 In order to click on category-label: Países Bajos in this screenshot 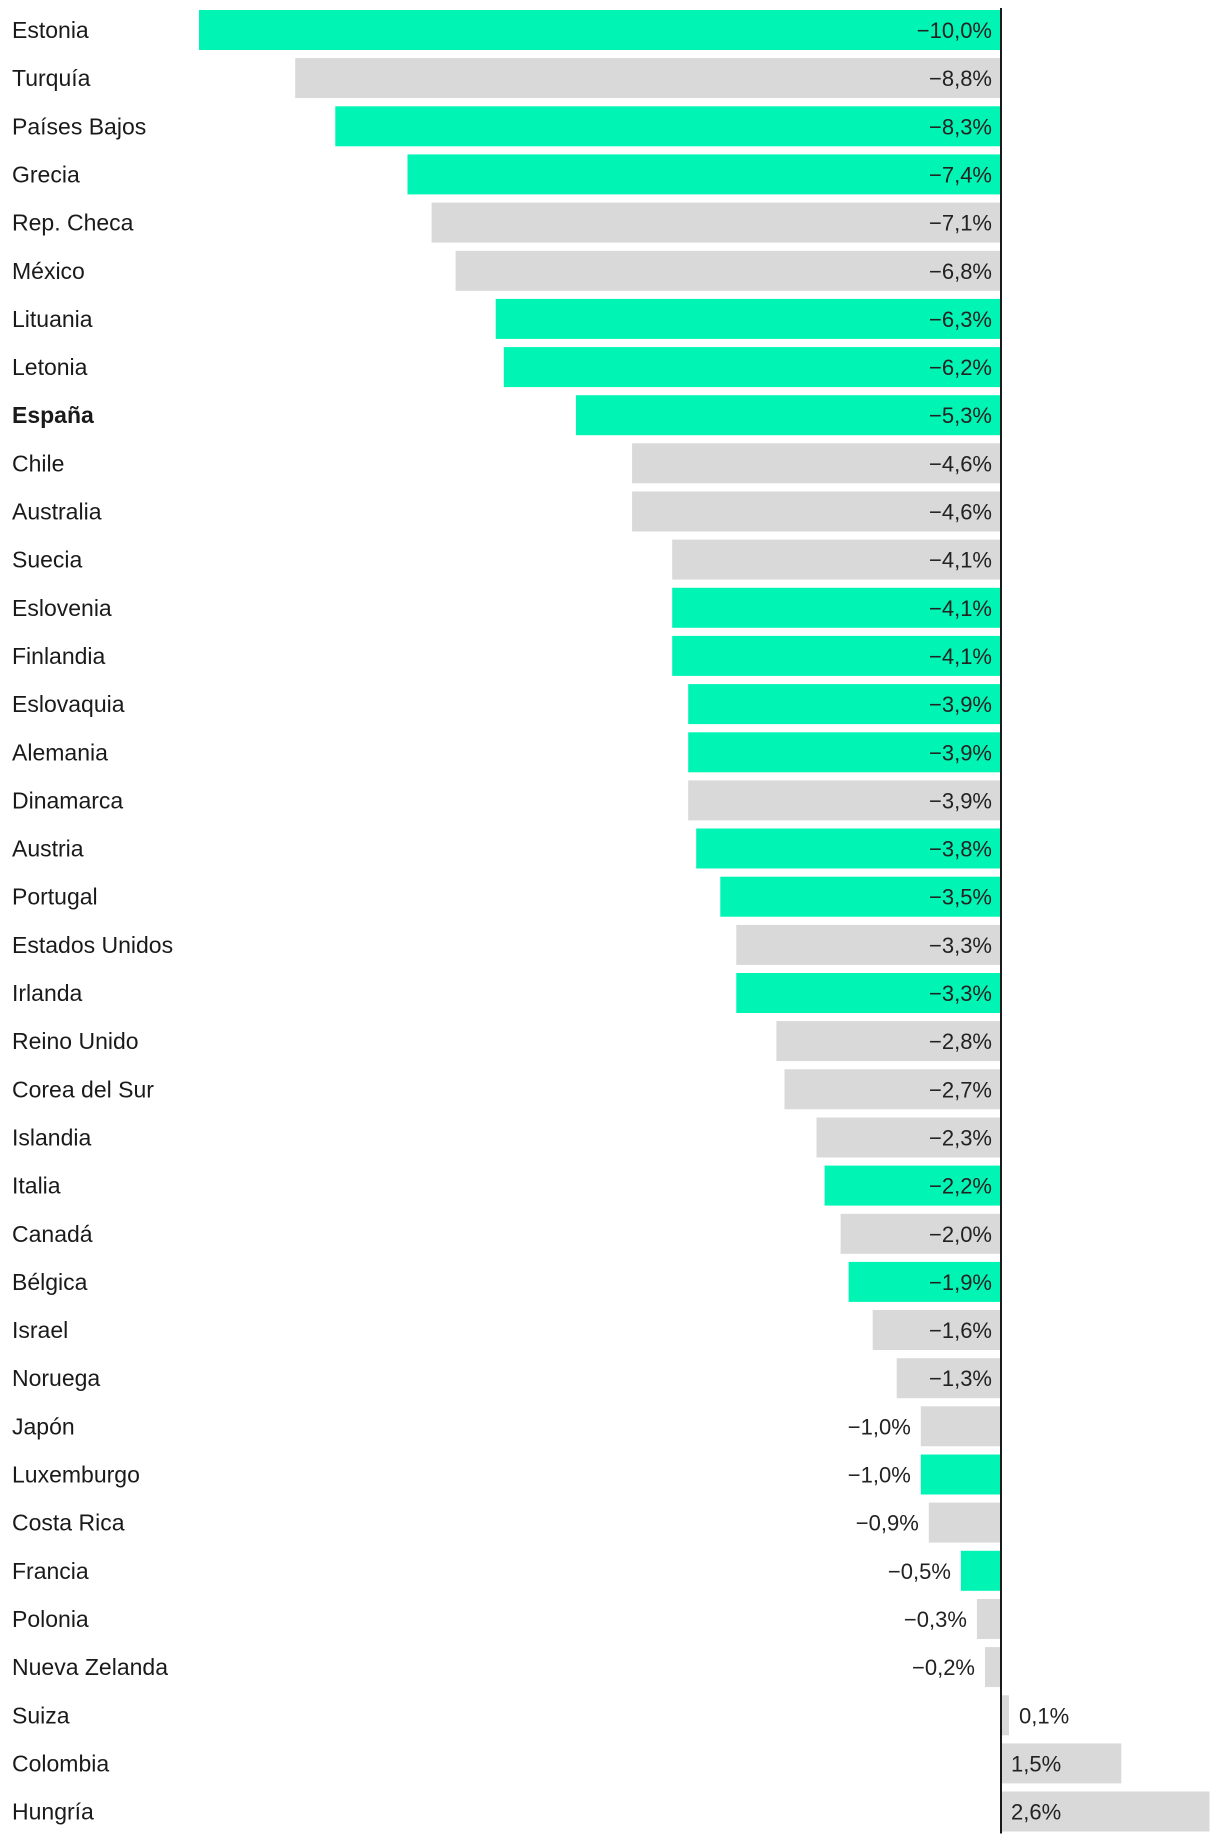, I will do `click(79, 126)`.